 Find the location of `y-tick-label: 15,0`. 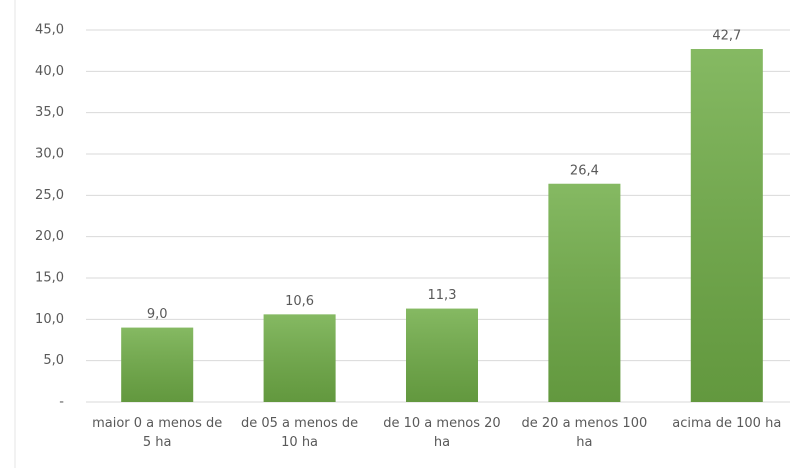

y-tick-label: 15,0 is located at coordinates (49, 278).